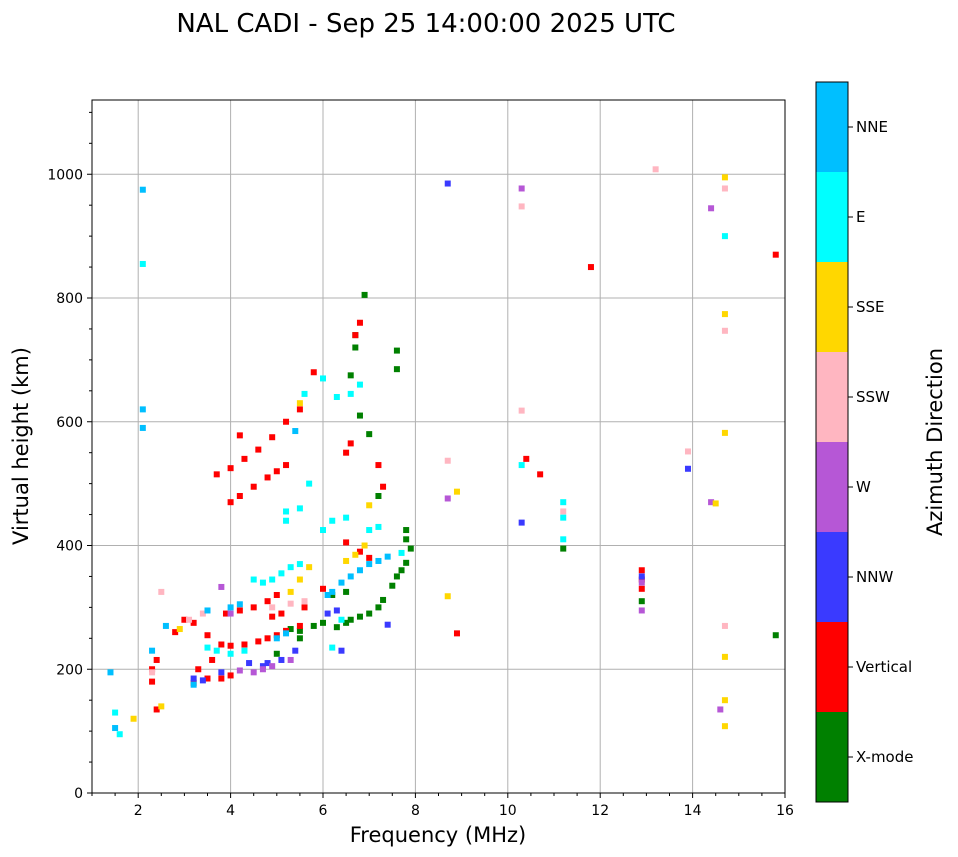 The image size is (958, 857). Describe the element at coordinates (884, 667) in the screenshot. I see `colorbar-label: Vertical` at that location.